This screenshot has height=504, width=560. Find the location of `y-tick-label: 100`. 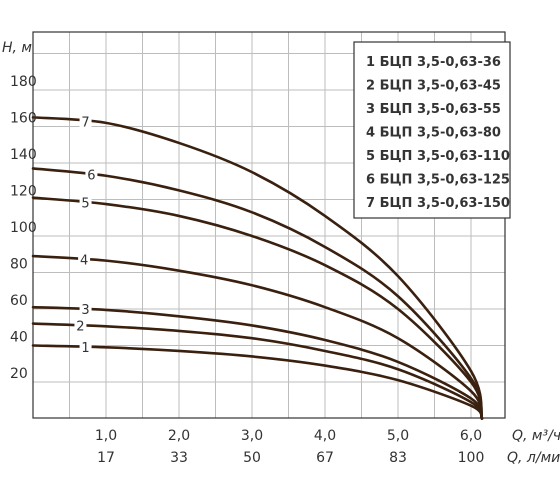

y-tick-label: 100 is located at coordinates (23, 228).